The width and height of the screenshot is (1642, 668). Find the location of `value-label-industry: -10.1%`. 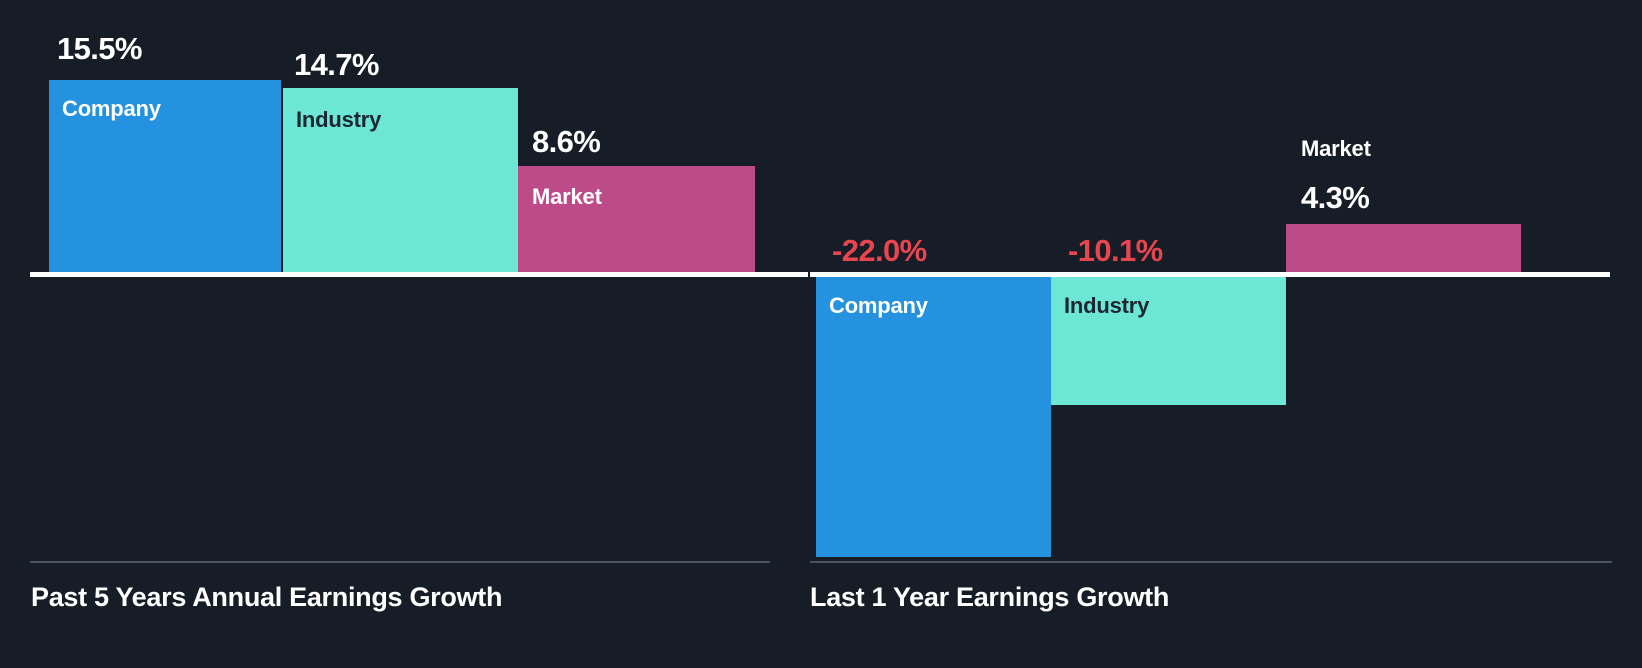

value-label-industry: -10.1% is located at coordinates (1115, 250).